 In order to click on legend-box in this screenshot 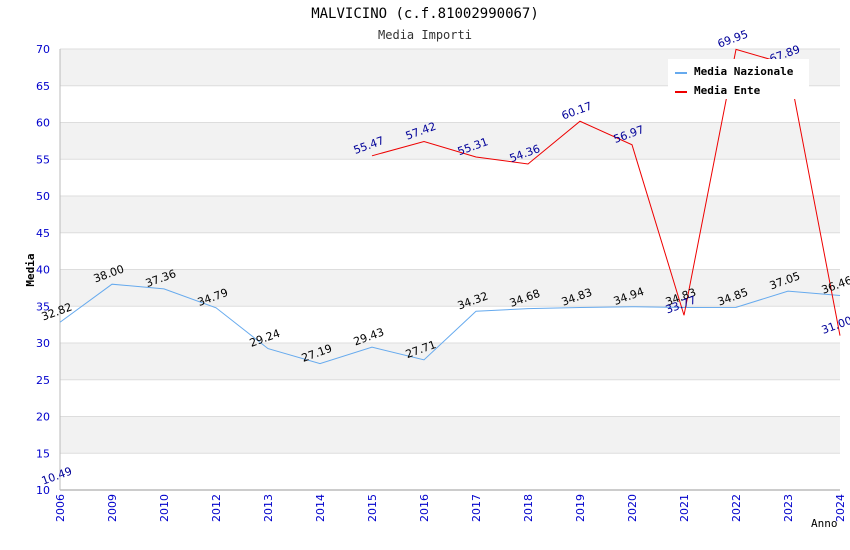, I will do `click(738, 79)`.